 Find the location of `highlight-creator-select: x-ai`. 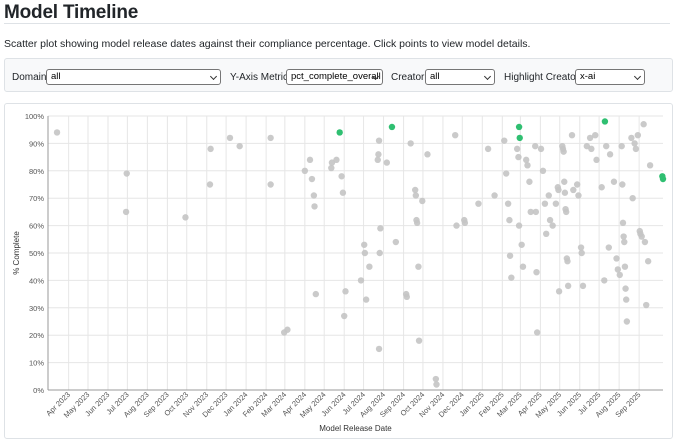

highlight-creator-select: x-ai is located at coordinates (610, 77).